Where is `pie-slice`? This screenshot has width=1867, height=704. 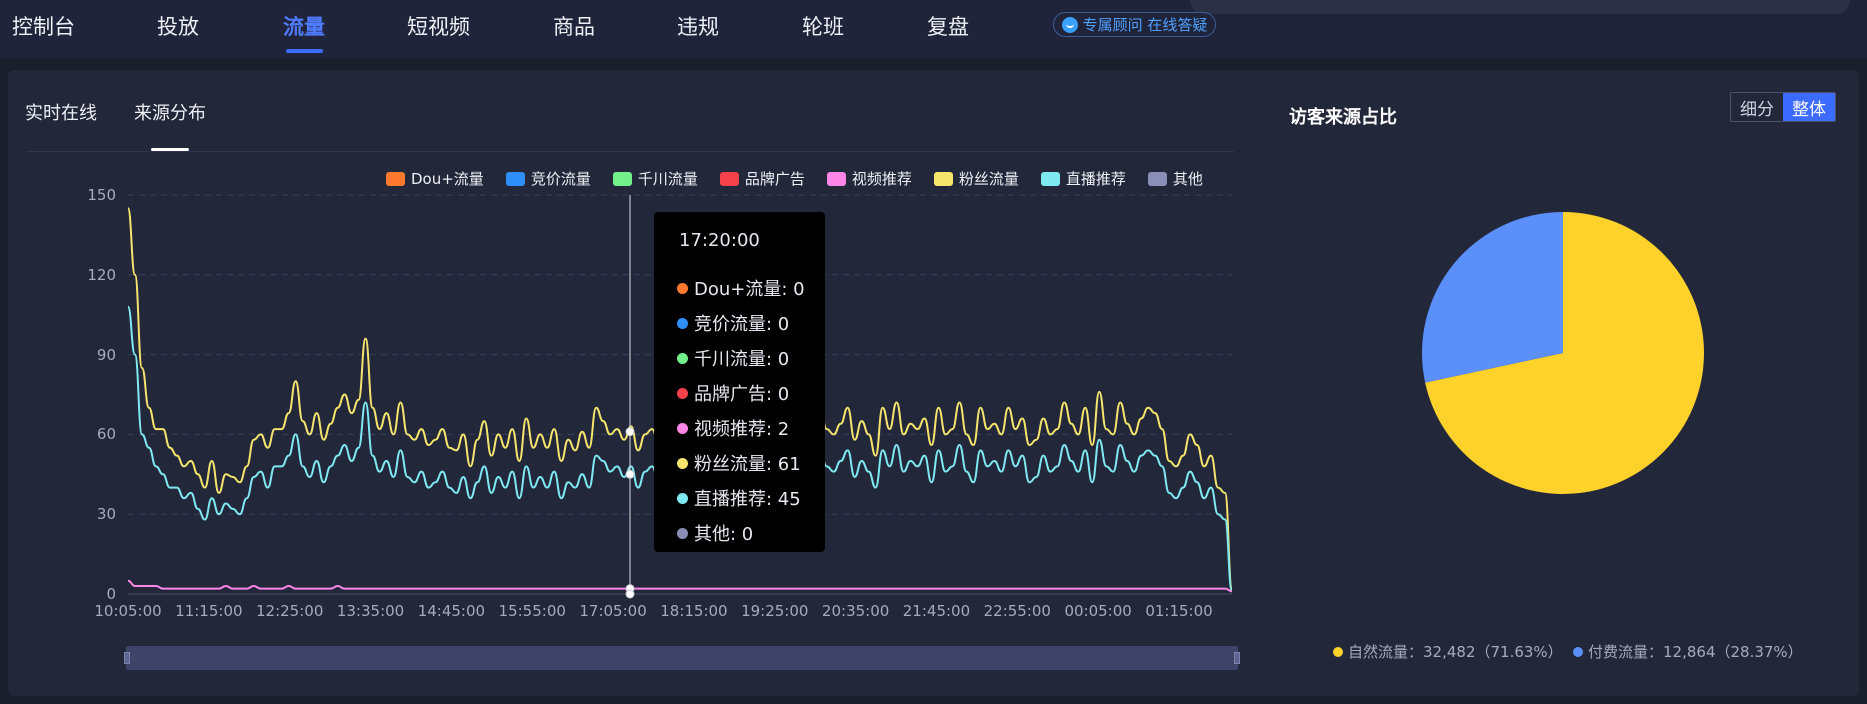 pie-slice is located at coordinates (1492, 297).